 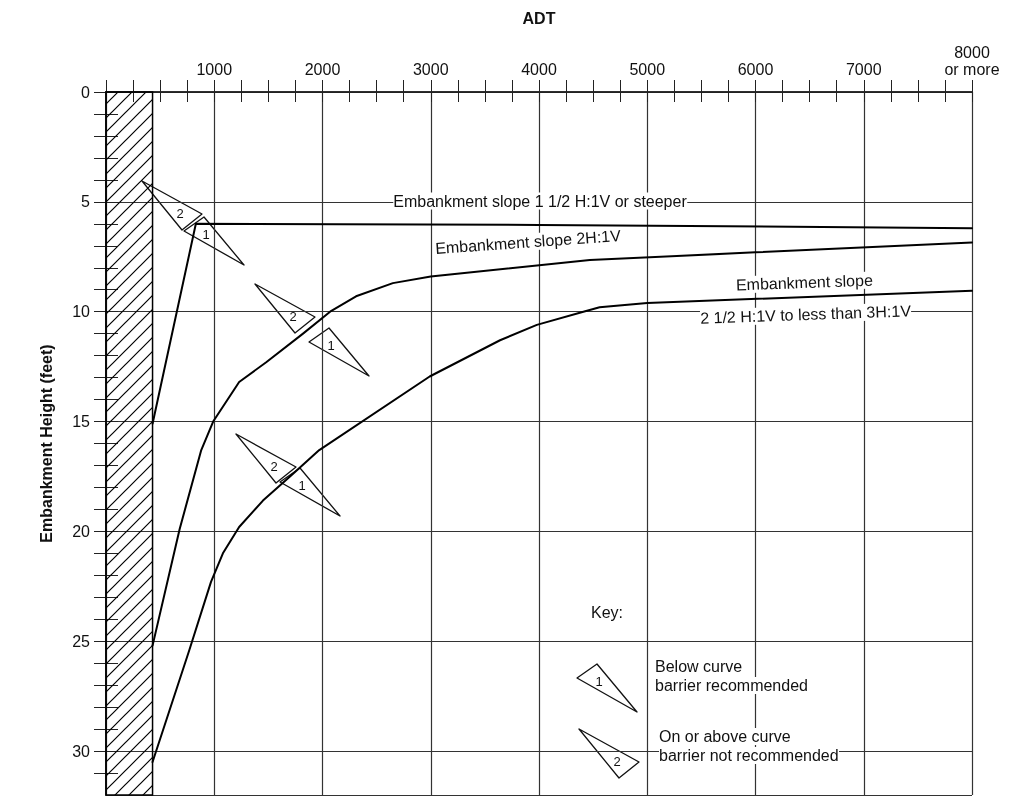 What do you see at coordinates (81, 312) in the screenshot?
I see `y-tick-label: 10` at bounding box center [81, 312].